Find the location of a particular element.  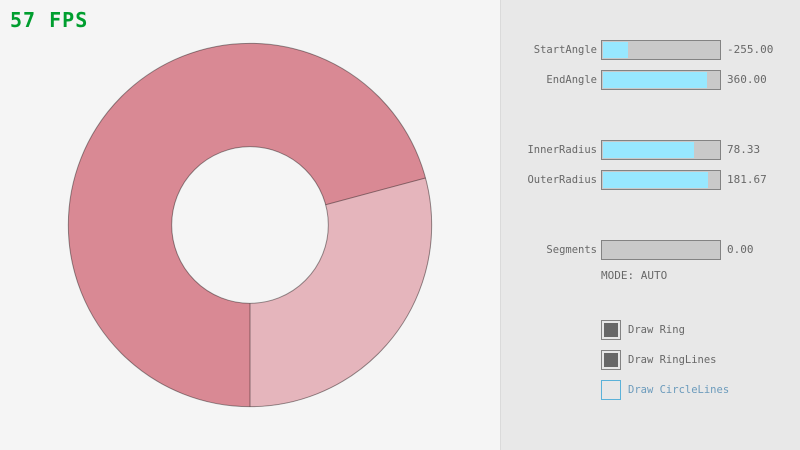

checkbox-row-draw-circlelines: Draw CircleLines is located at coordinates (700, 390).